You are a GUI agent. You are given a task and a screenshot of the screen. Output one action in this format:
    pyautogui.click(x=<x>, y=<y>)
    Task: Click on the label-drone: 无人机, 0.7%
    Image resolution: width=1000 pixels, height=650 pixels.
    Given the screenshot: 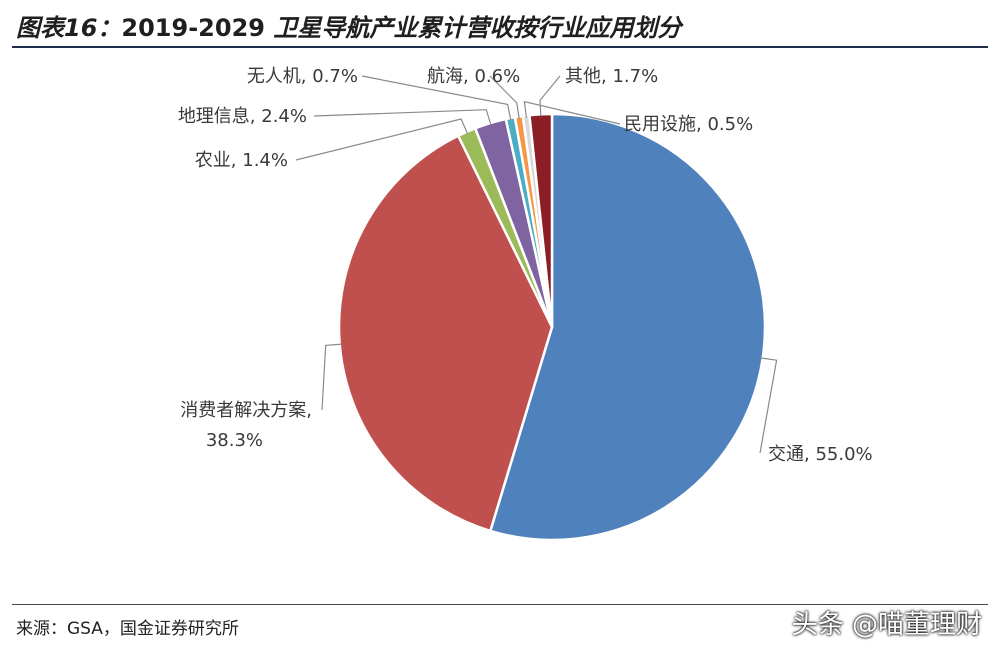 What is the action you would take?
    pyautogui.click(x=302, y=76)
    